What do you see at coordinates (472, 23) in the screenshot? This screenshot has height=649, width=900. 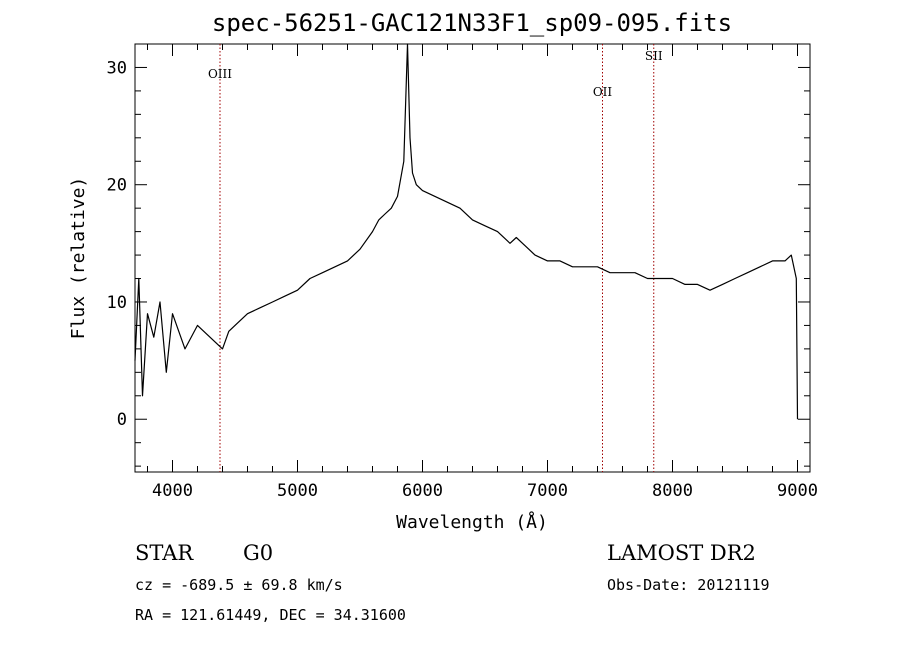 I see `chart-title: spec-56251-GAC121N33F1_sp09-095.fits` at bounding box center [472, 23].